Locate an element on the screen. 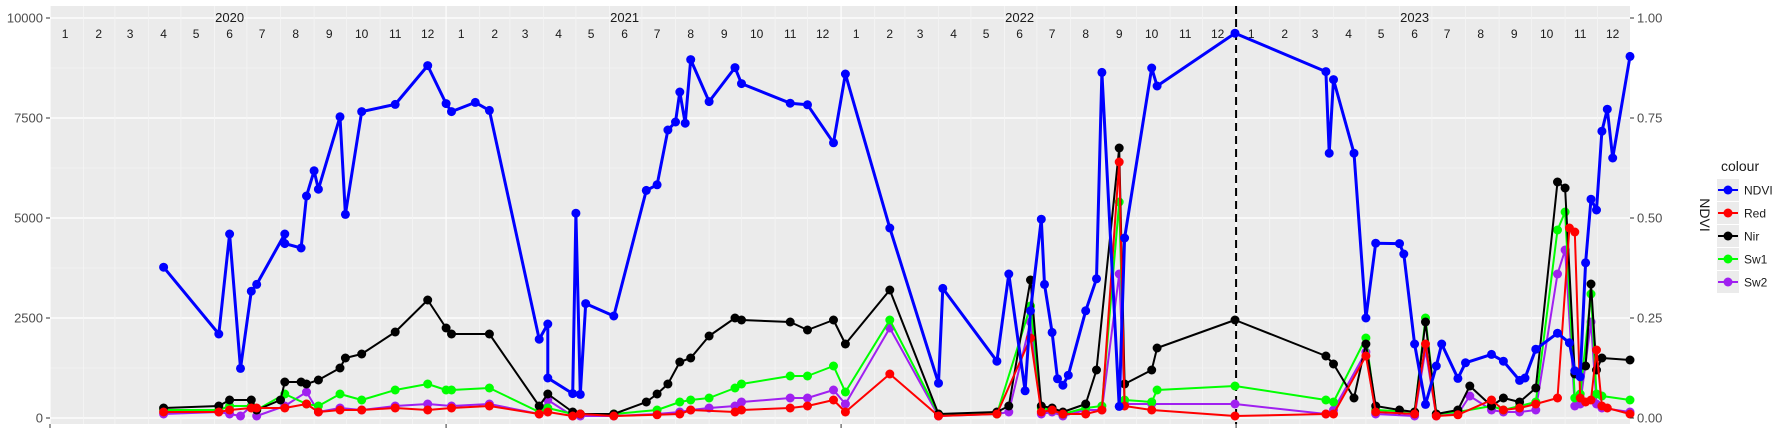 This screenshot has height=442, width=1773. legend-key-point is located at coordinates (1728, 190).